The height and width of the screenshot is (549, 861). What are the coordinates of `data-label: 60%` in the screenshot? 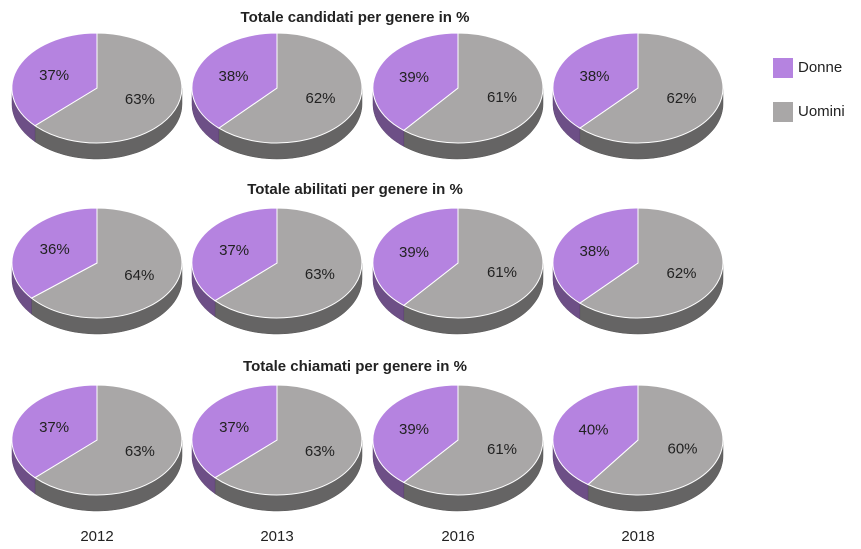 It's located at (682, 448).